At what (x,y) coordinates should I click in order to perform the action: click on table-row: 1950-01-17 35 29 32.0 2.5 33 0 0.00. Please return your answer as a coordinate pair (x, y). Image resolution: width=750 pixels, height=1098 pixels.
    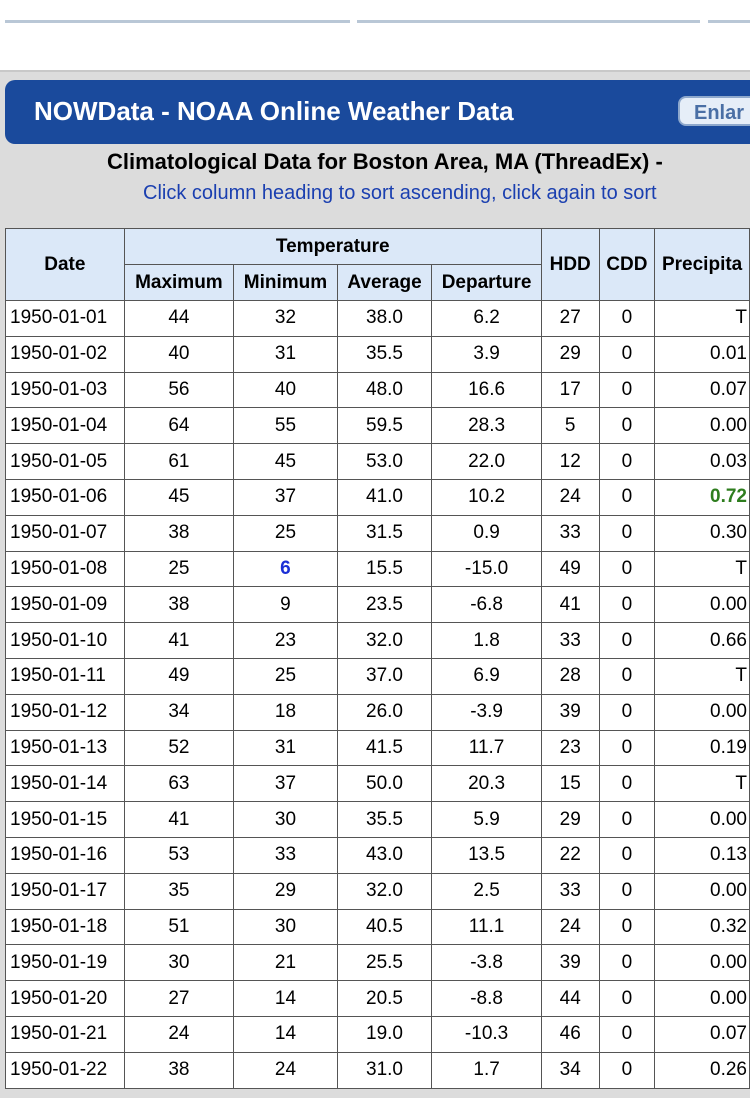
    Looking at the image, I should click on (377, 891).